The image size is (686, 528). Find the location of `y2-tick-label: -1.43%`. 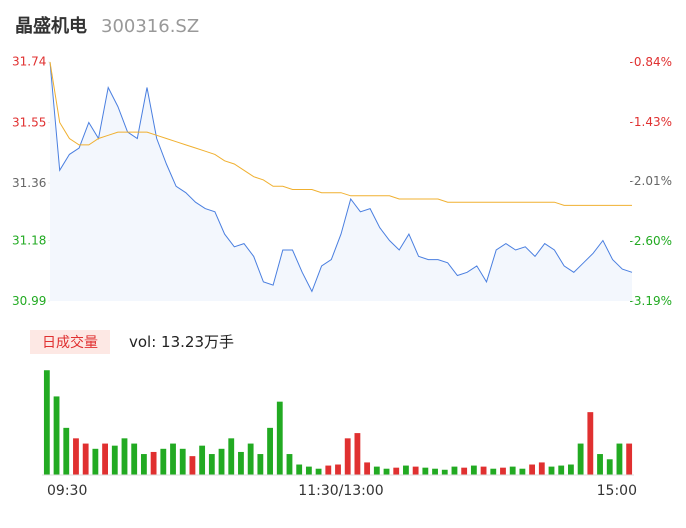

y2-tick-label: -1.43% is located at coordinates (651, 122).